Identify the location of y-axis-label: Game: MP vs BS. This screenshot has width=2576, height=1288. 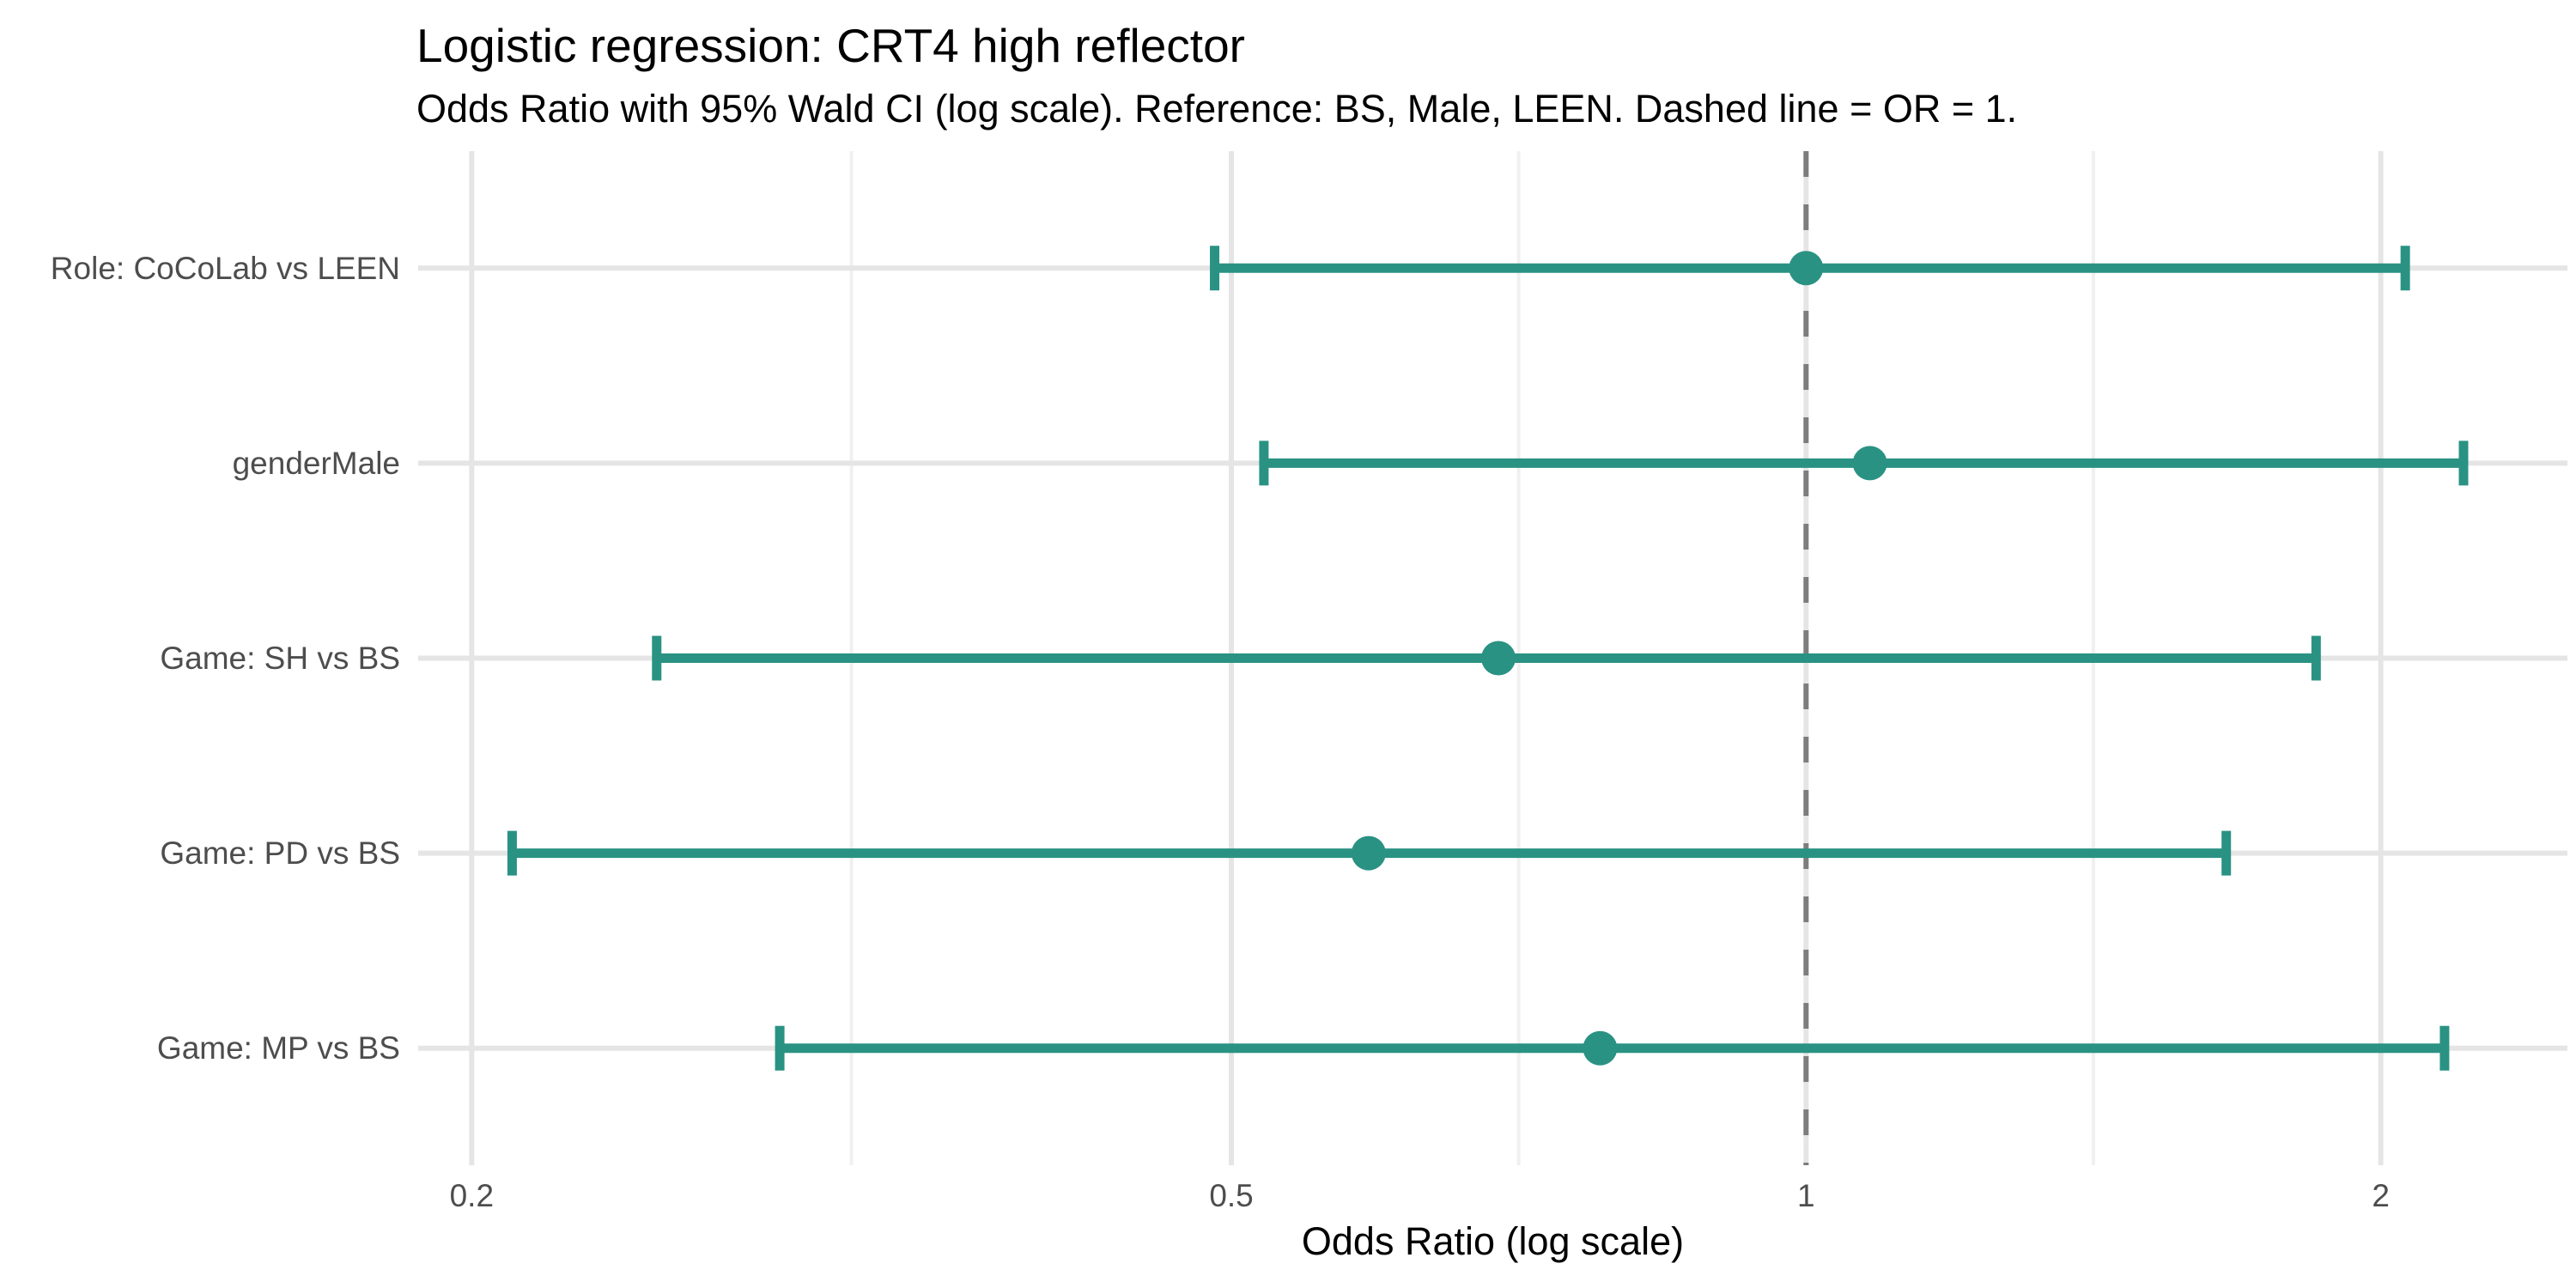
(279, 1048).